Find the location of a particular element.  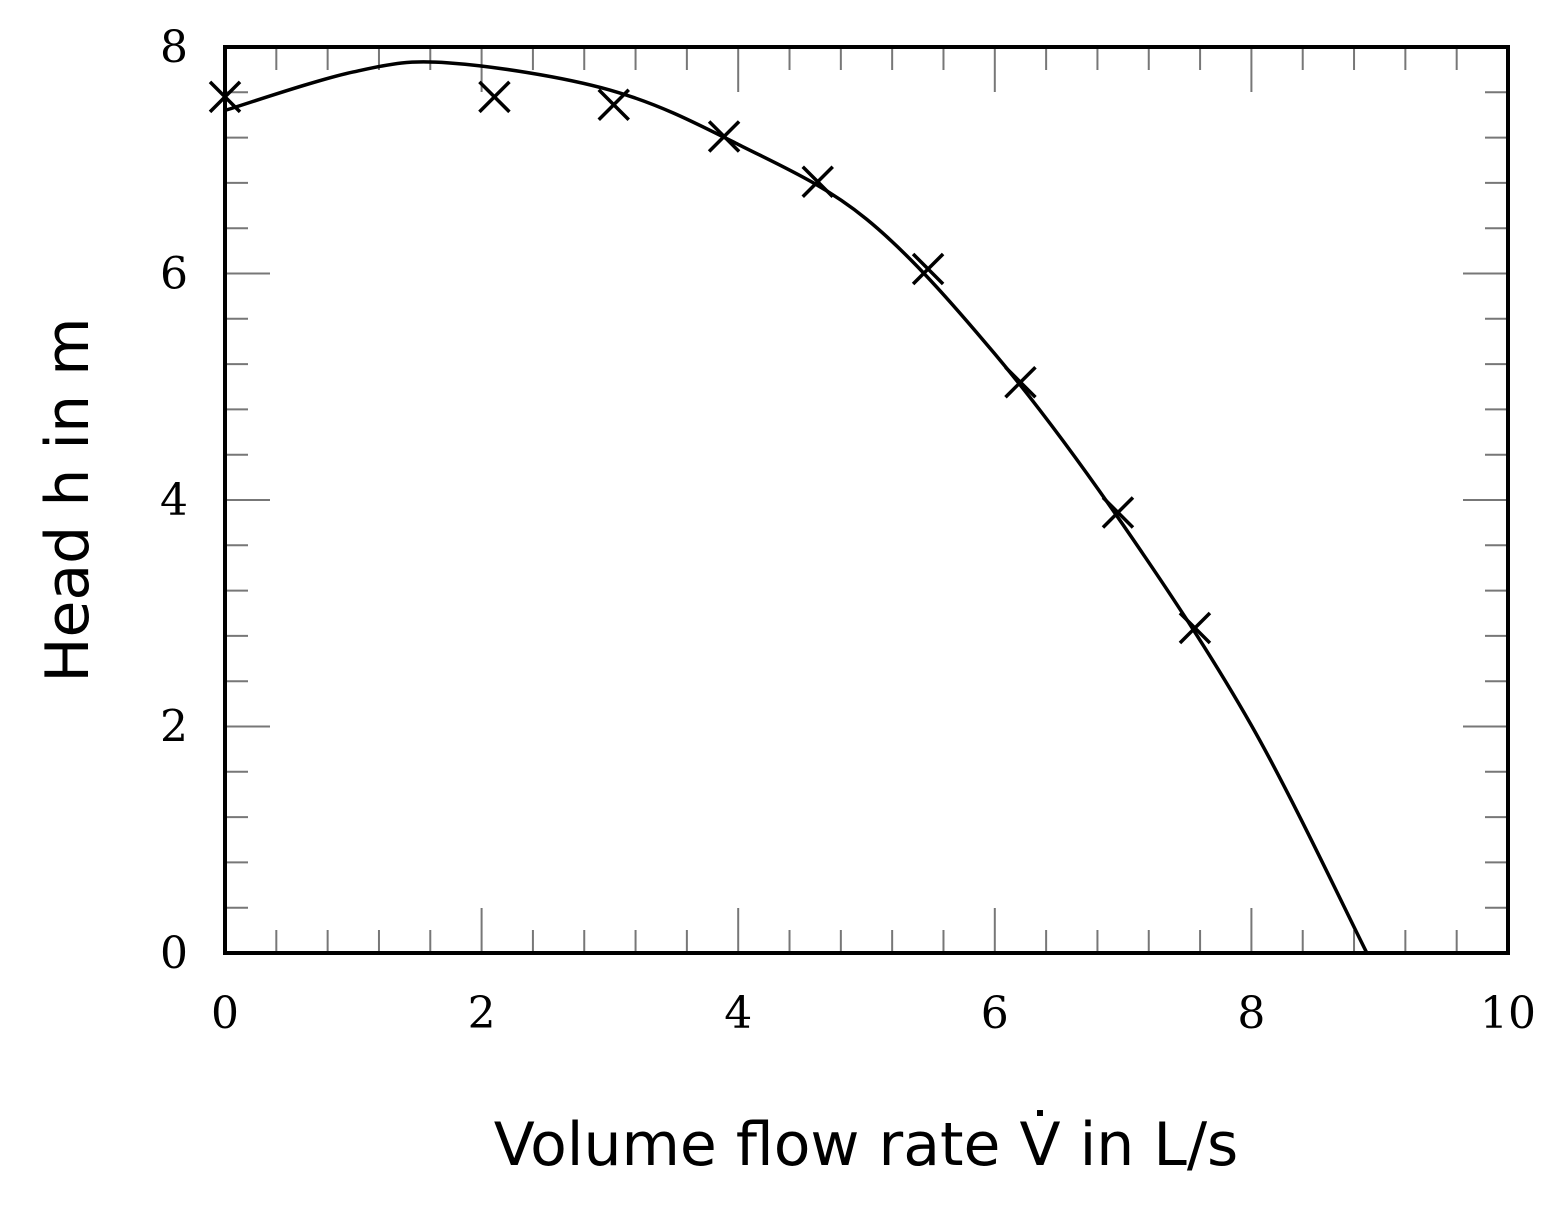

x-tick-label: 4 is located at coordinates (738, 1013).